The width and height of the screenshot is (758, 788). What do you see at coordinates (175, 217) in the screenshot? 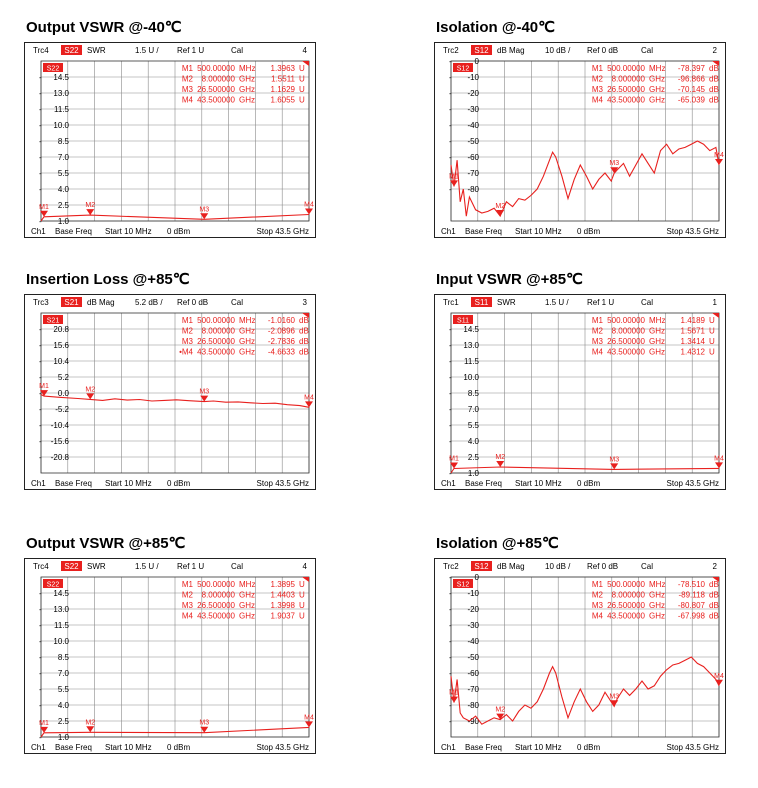
I see `trace-line` at bounding box center [175, 217].